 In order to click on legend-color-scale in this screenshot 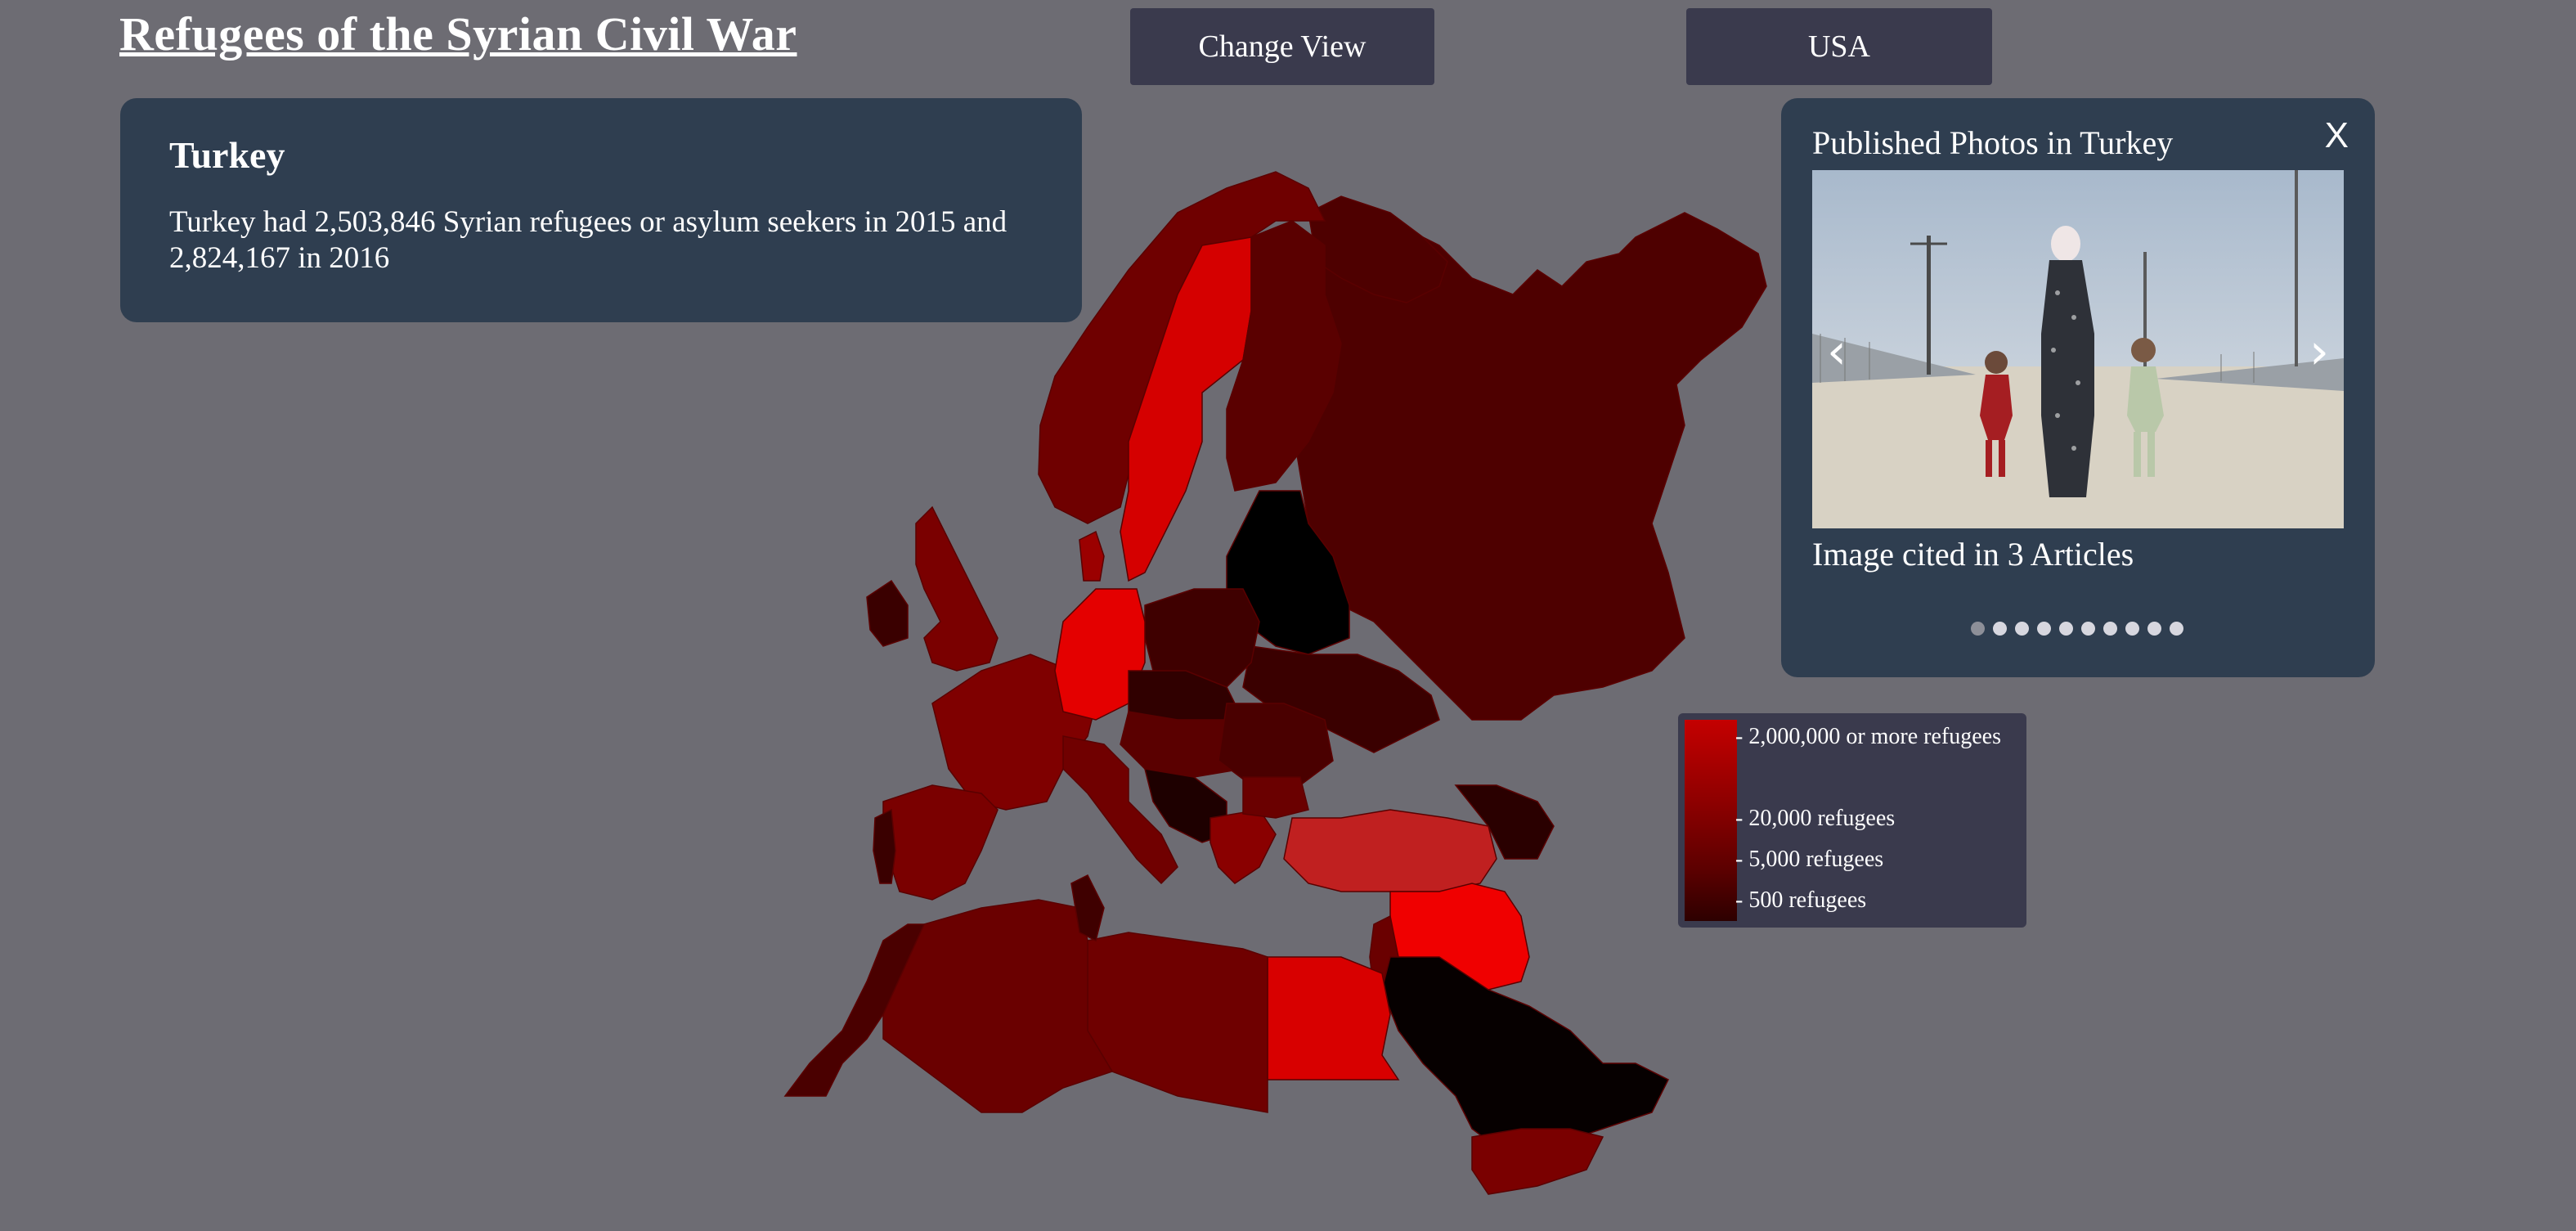, I will do `click(1711, 820)`.